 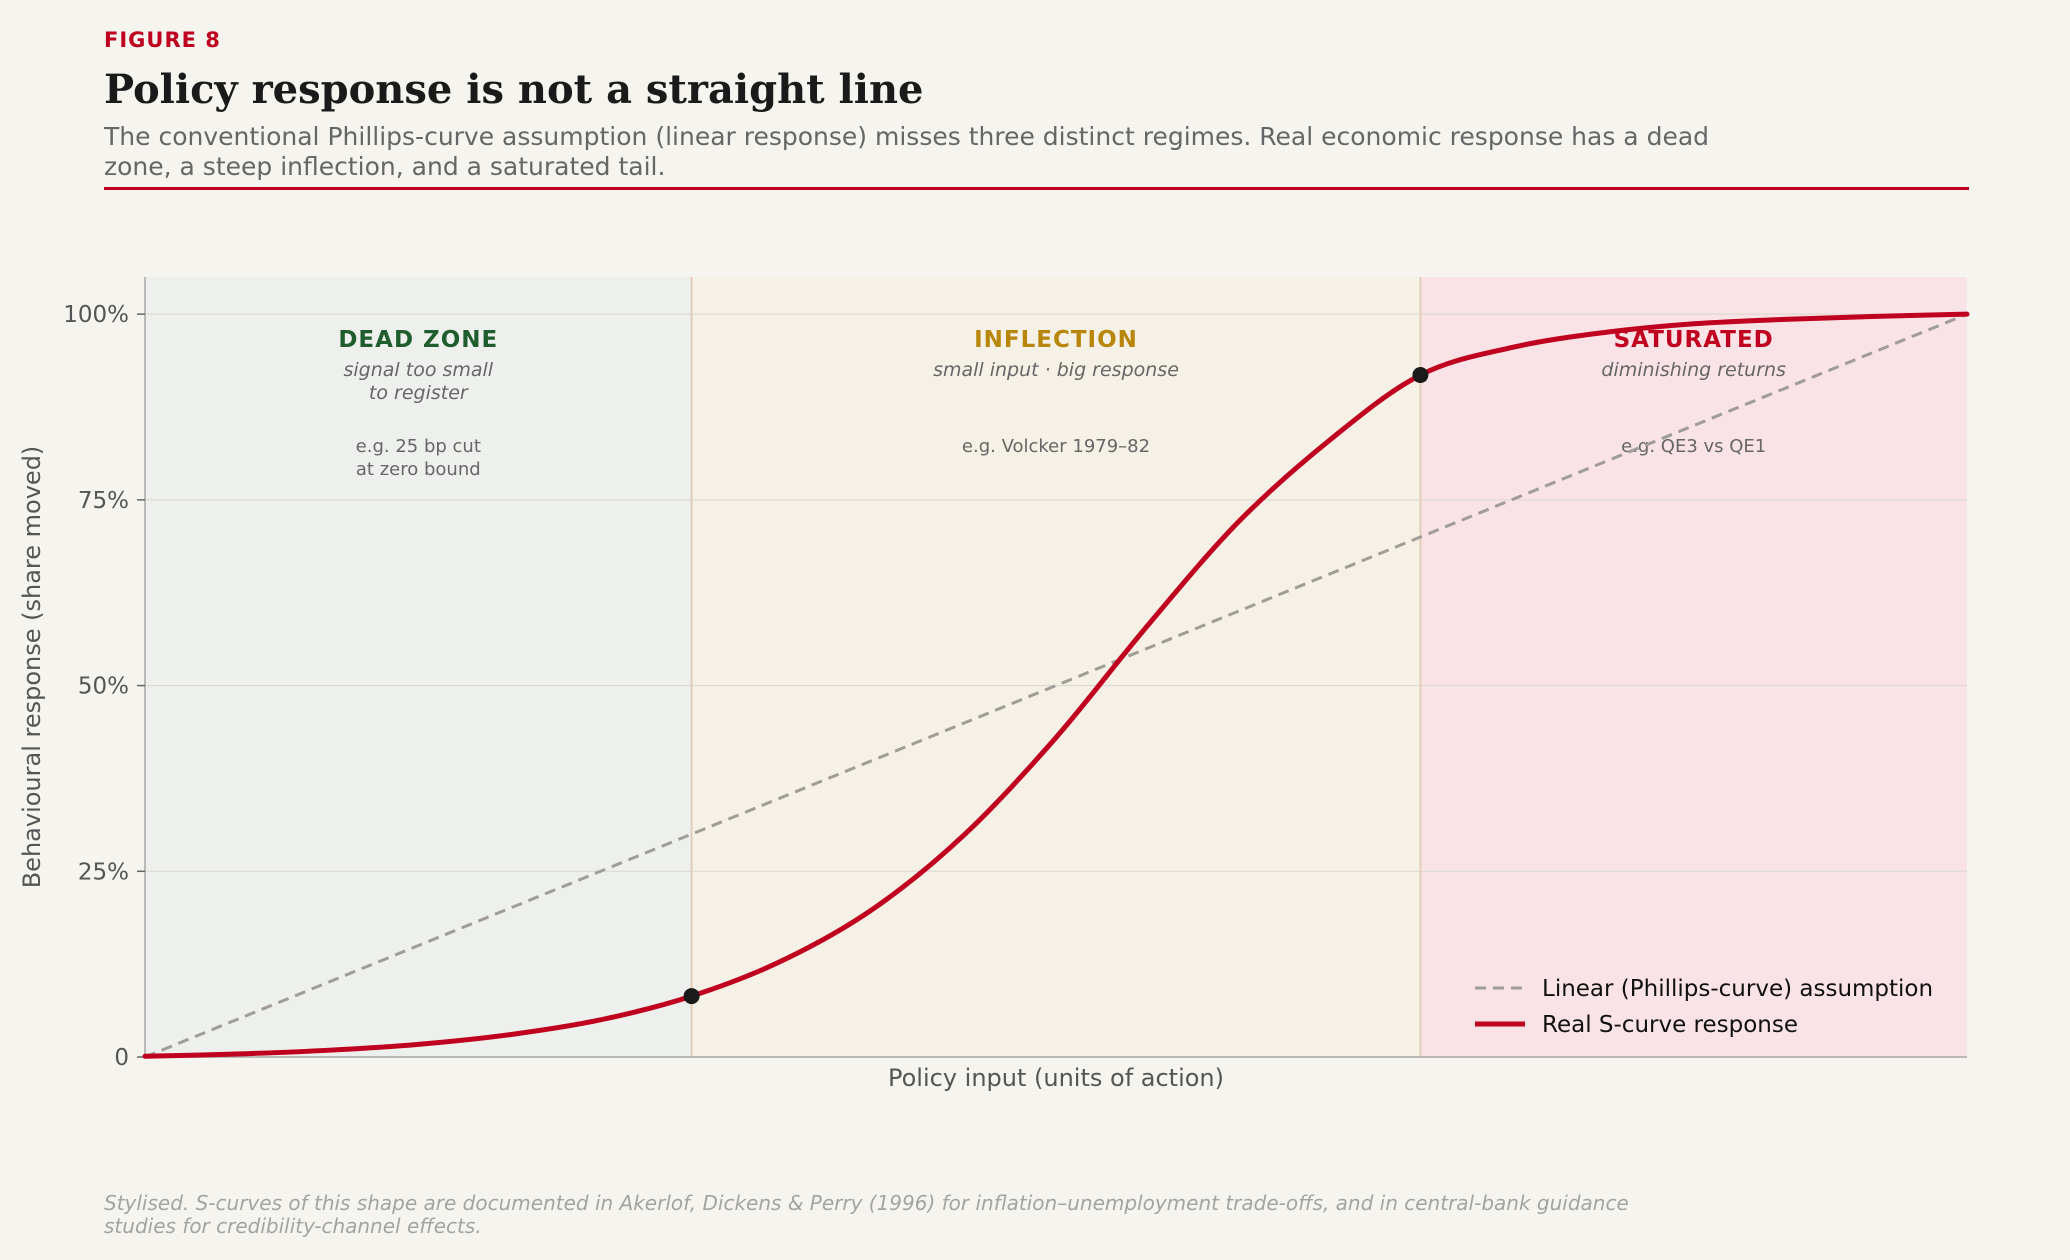 What do you see at coordinates (1056, 340) in the screenshot?
I see `region-title: INFLECTION` at bounding box center [1056, 340].